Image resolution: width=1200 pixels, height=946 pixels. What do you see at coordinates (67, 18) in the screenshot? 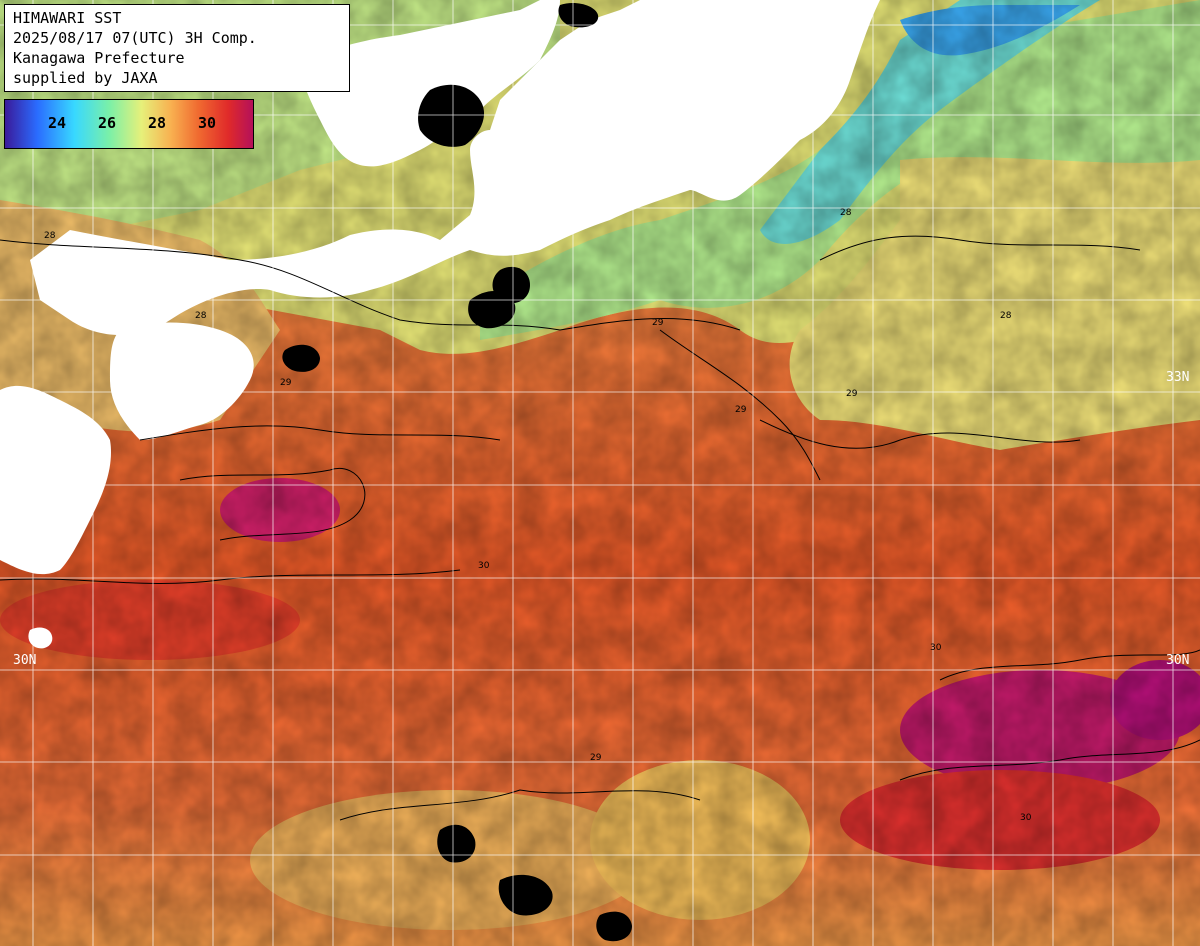
I see `map-title: HIMAWARI SST` at bounding box center [67, 18].